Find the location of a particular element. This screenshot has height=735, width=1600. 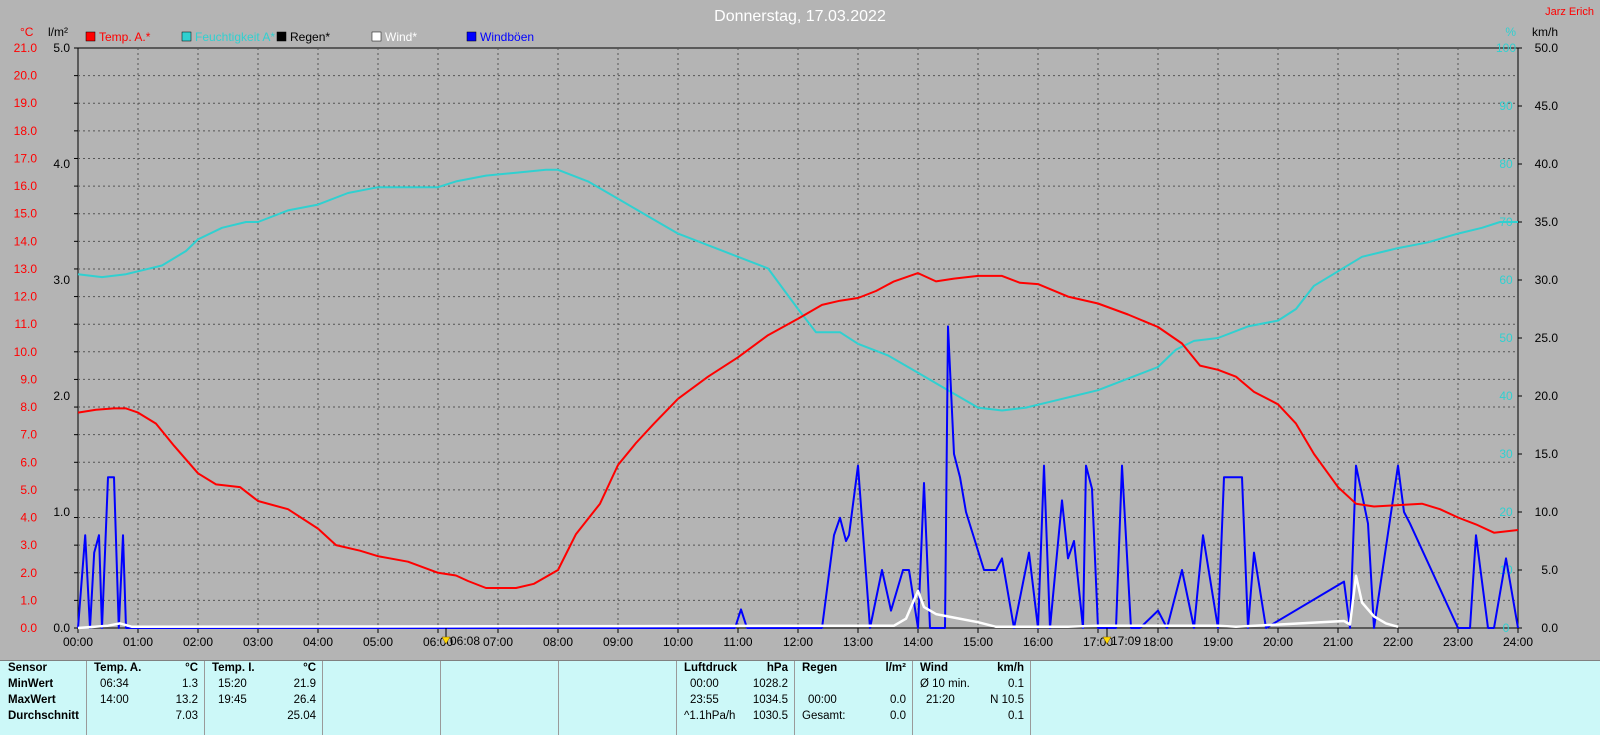

temp-tick-label: 2.0 is located at coordinates (28, 573).